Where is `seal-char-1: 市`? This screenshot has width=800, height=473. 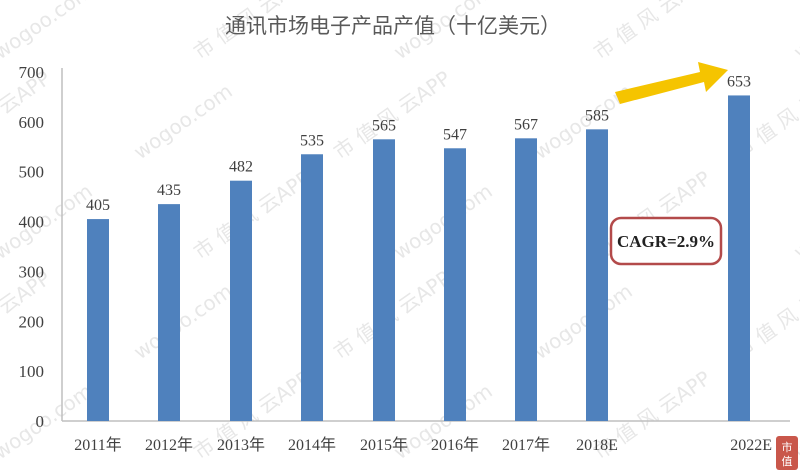 seal-char-1: 市 is located at coordinates (787, 447).